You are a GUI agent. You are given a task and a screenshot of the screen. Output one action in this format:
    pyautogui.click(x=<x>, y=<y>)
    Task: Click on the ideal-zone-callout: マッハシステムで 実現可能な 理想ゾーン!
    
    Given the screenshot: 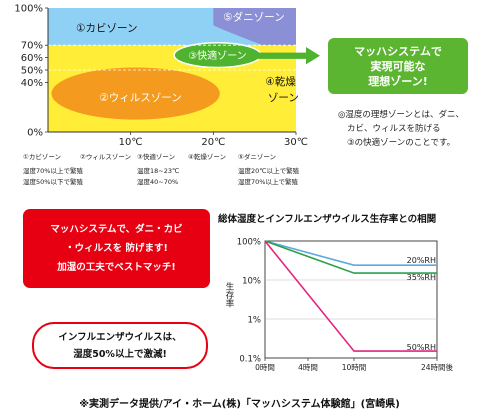 What is the action you would take?
    pyautogui.click(x=398, y=66)
    